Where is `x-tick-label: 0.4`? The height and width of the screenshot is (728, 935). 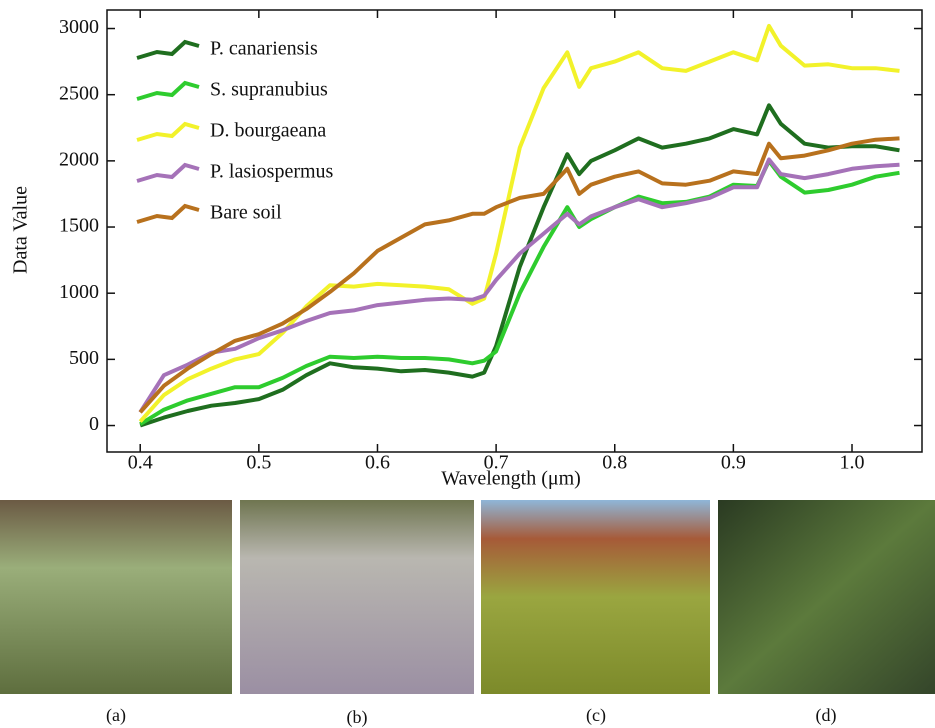
x-tick-label: 0.4 is located at coordinates (140, 463).